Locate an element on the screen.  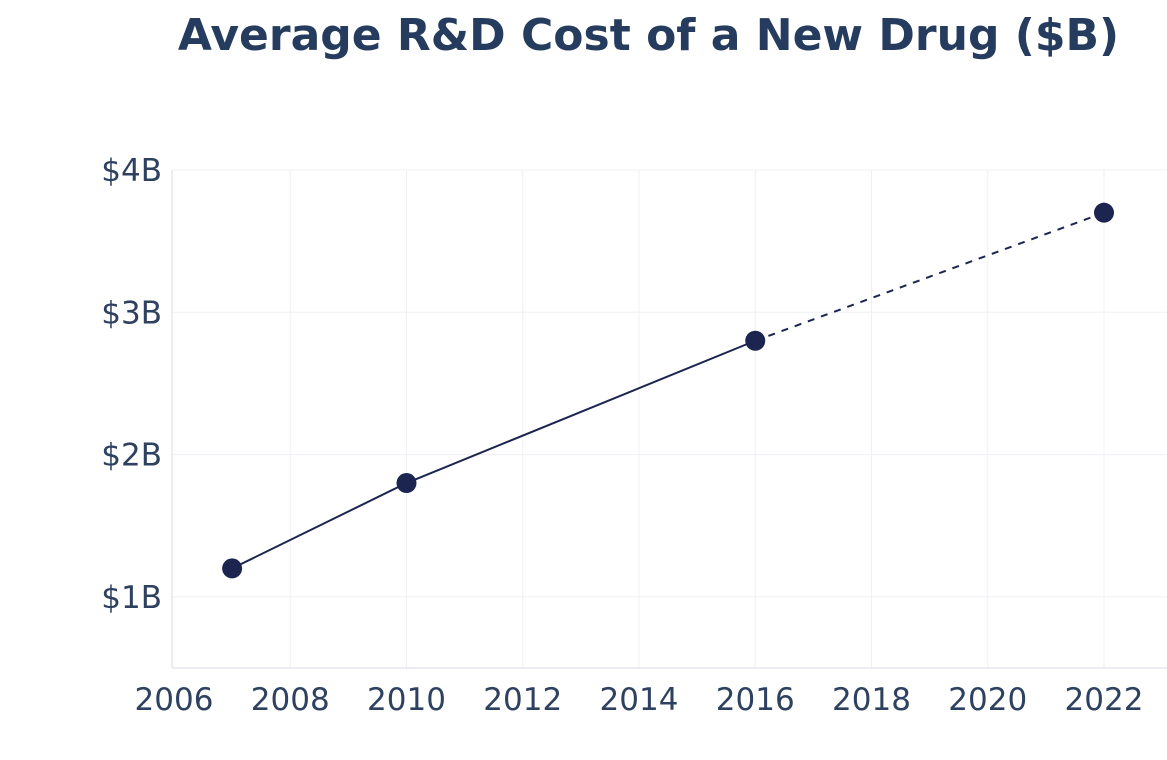
x-tick-label: 2020 is located at coordinates (987, 700).